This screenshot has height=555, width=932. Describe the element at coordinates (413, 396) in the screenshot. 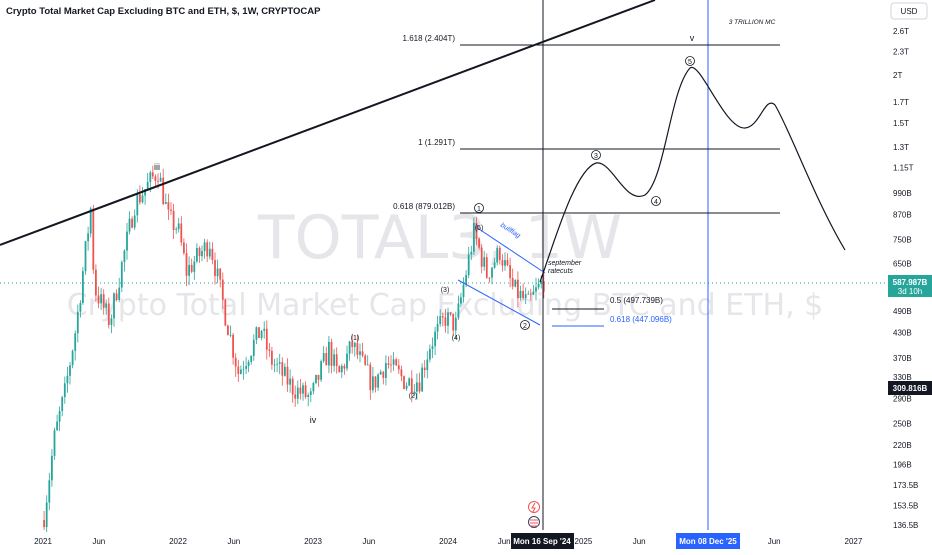

I see `wave-label-2: (2)` at that location.